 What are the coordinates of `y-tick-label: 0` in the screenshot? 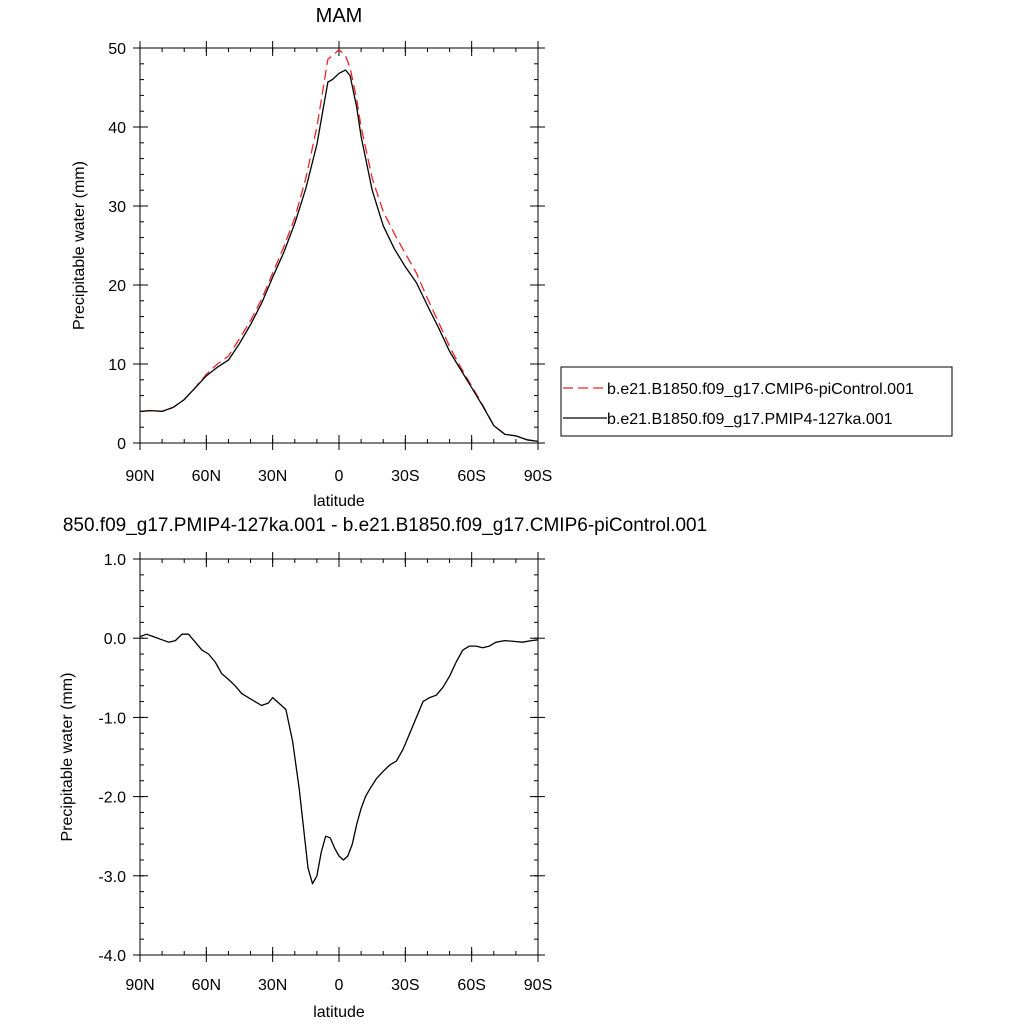 It's located at (121, 444).